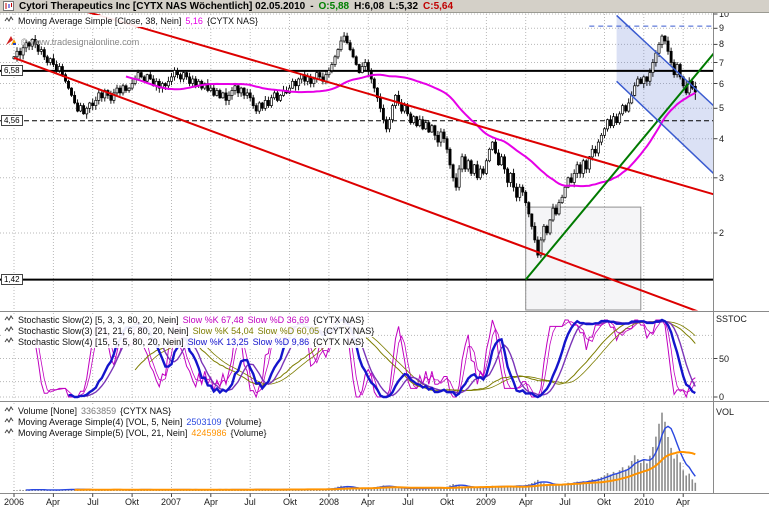 The width and height of the screenshot is (769, 520). Describe the element at coordinates (11, 42) in the screenshot. I see `watermark-logo-icon` at that location.